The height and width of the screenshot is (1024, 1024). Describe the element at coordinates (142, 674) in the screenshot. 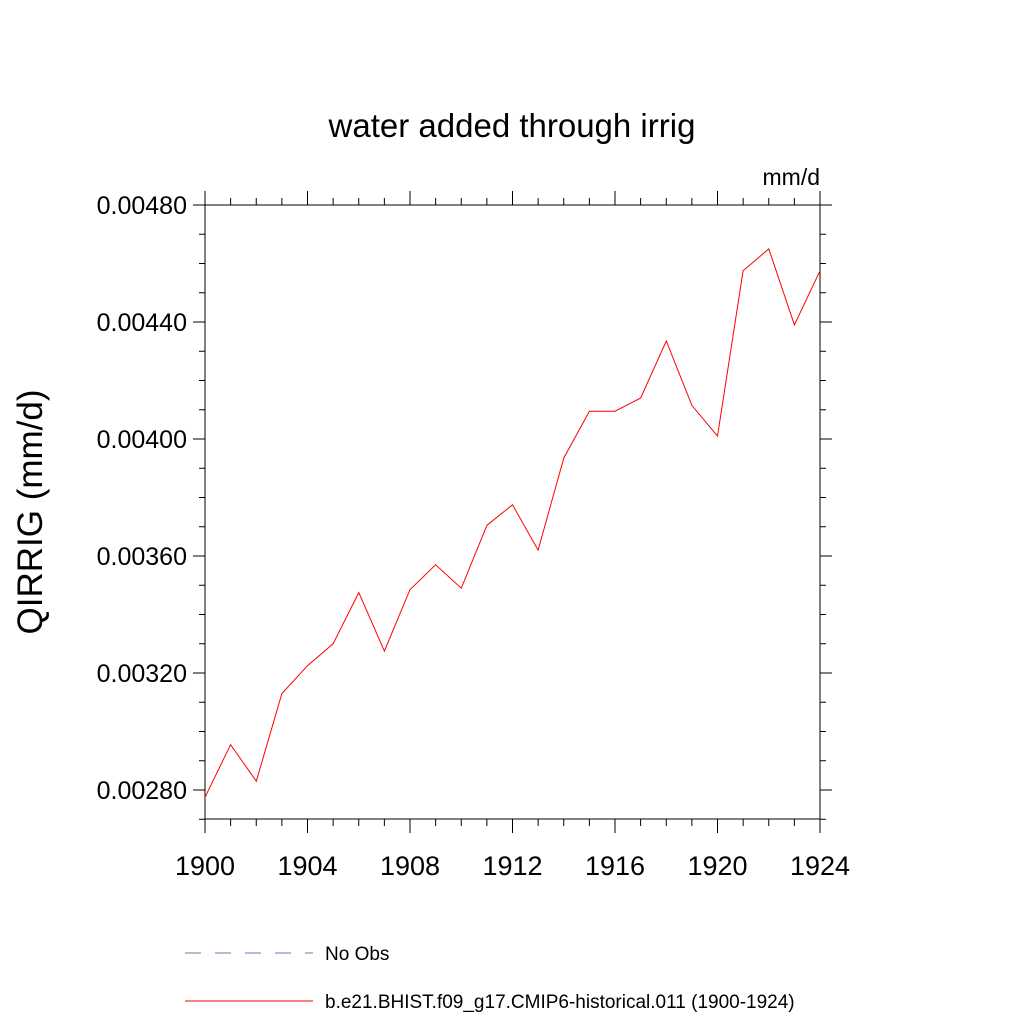

I see `y-tick-label: 0.00320` at that location.